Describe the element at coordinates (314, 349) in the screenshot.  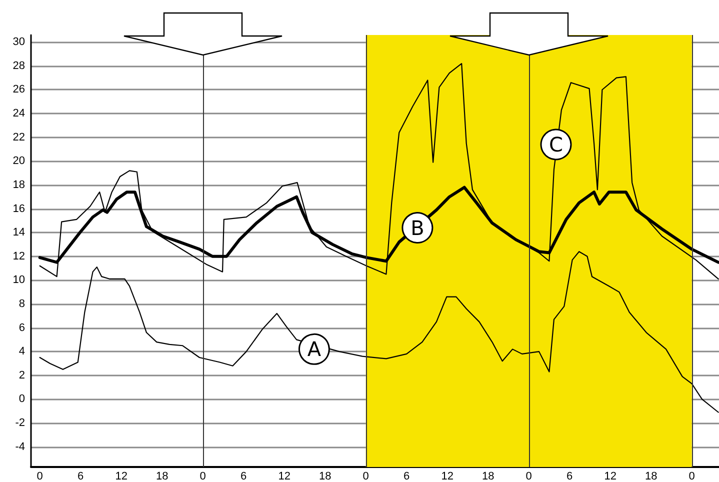
I see `annotation: A` at that location.